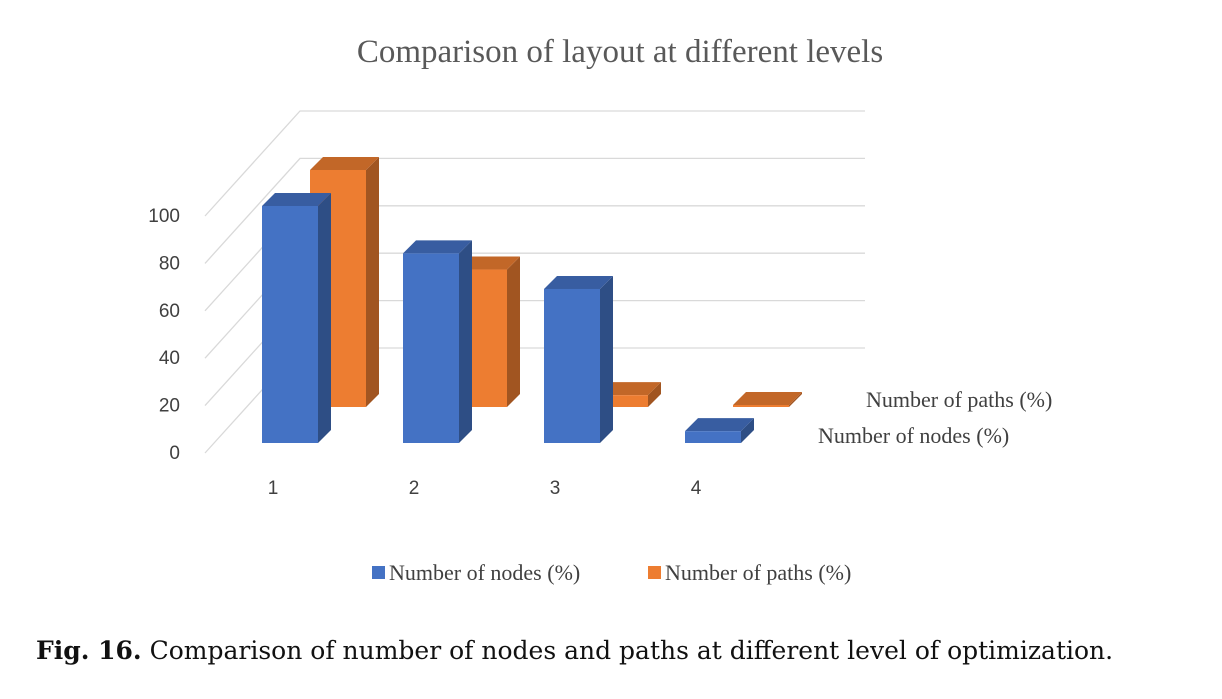  I want to click on y-axis-ticks: 0 20 40 60 80 100, so click(164, 335).